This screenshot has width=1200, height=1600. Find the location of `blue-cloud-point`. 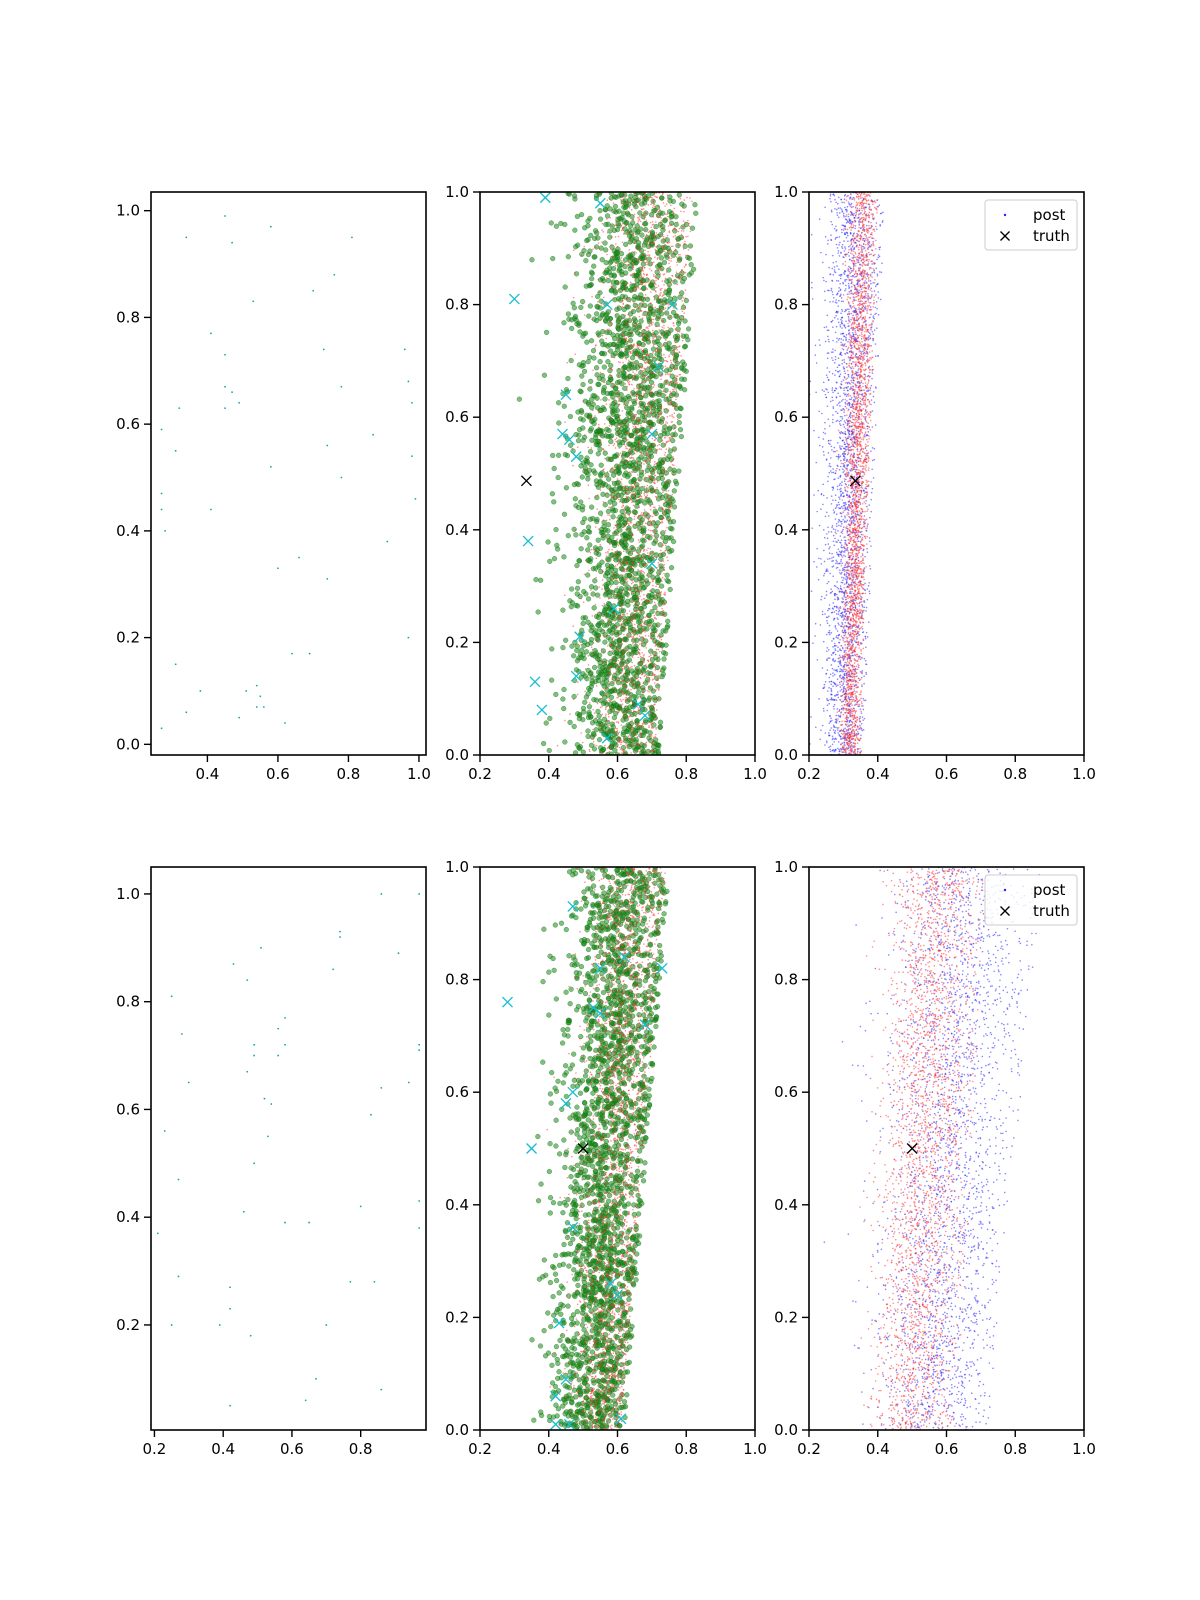

blue-cloud-point is located at coordinates (828, 419).